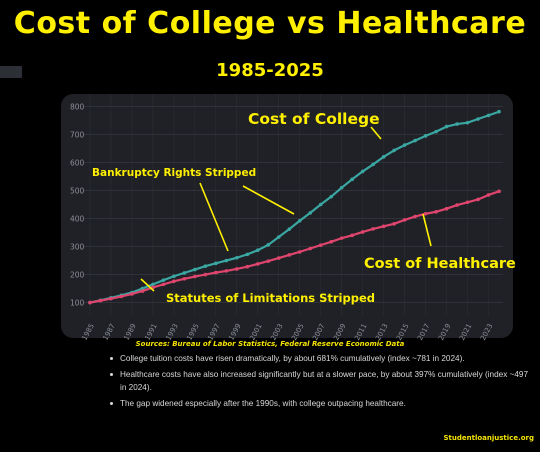  Describe the element at coordinates (465, 331) in the screenshot. I see `x-tick-label: 2021` at that location.